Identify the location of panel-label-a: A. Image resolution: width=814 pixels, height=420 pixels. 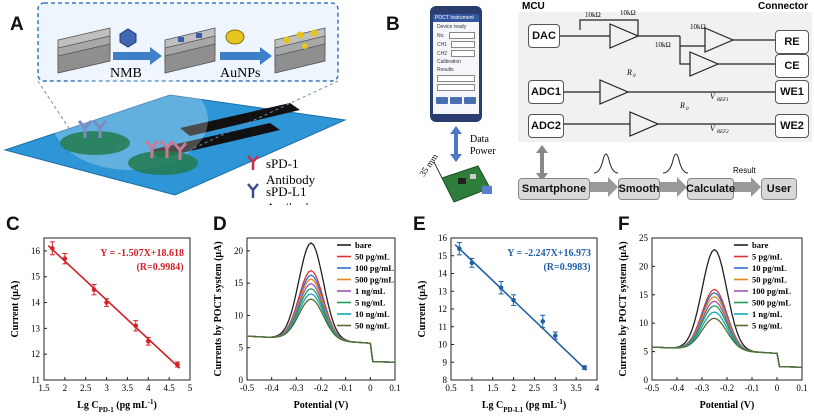
(17, 24).